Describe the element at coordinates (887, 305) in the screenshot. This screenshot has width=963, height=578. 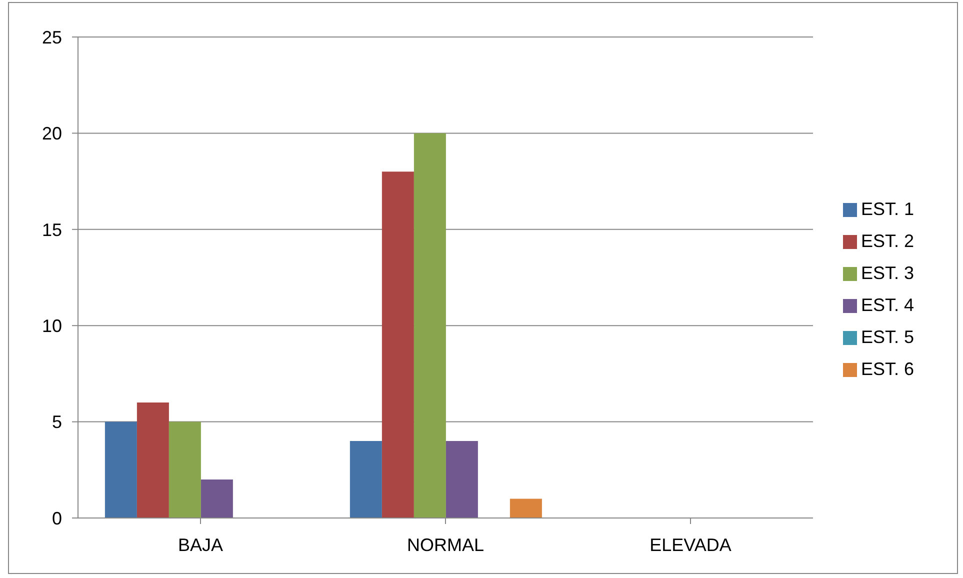
I see `legend-label: EST. 4` at that location.